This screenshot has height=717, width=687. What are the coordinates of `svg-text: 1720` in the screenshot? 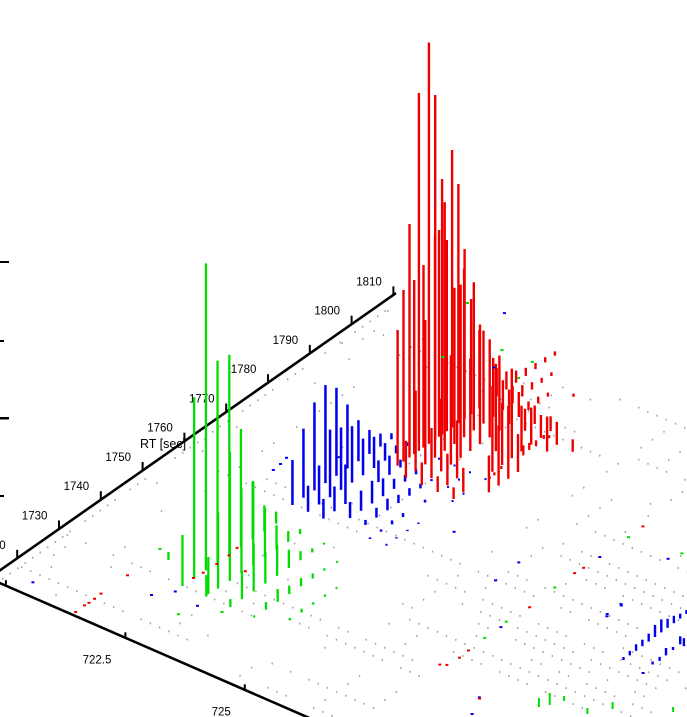 It's located at (3, 546).